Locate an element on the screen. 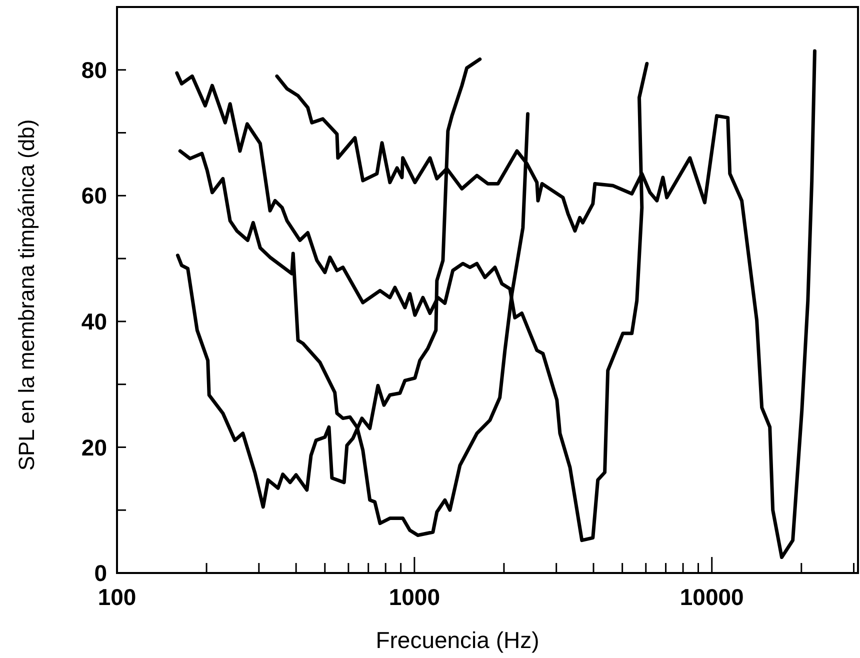  y-tick-label: 20 is located at coordinates (94, 447).